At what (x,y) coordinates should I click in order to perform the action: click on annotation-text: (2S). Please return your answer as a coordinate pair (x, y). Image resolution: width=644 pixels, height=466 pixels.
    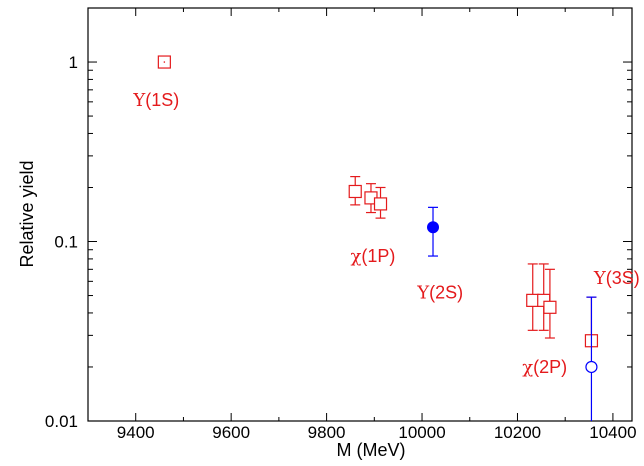
    Looking at the image, I should click on (446, 293).